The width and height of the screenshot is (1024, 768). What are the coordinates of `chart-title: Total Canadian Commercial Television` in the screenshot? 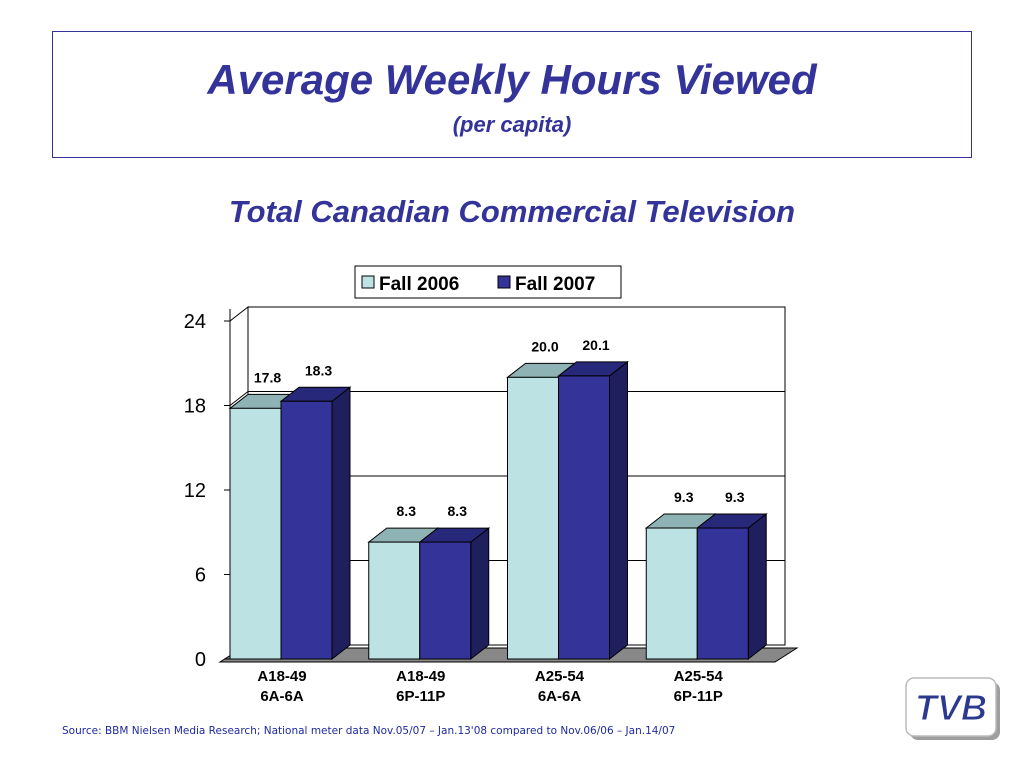 It's located at (512, 211).